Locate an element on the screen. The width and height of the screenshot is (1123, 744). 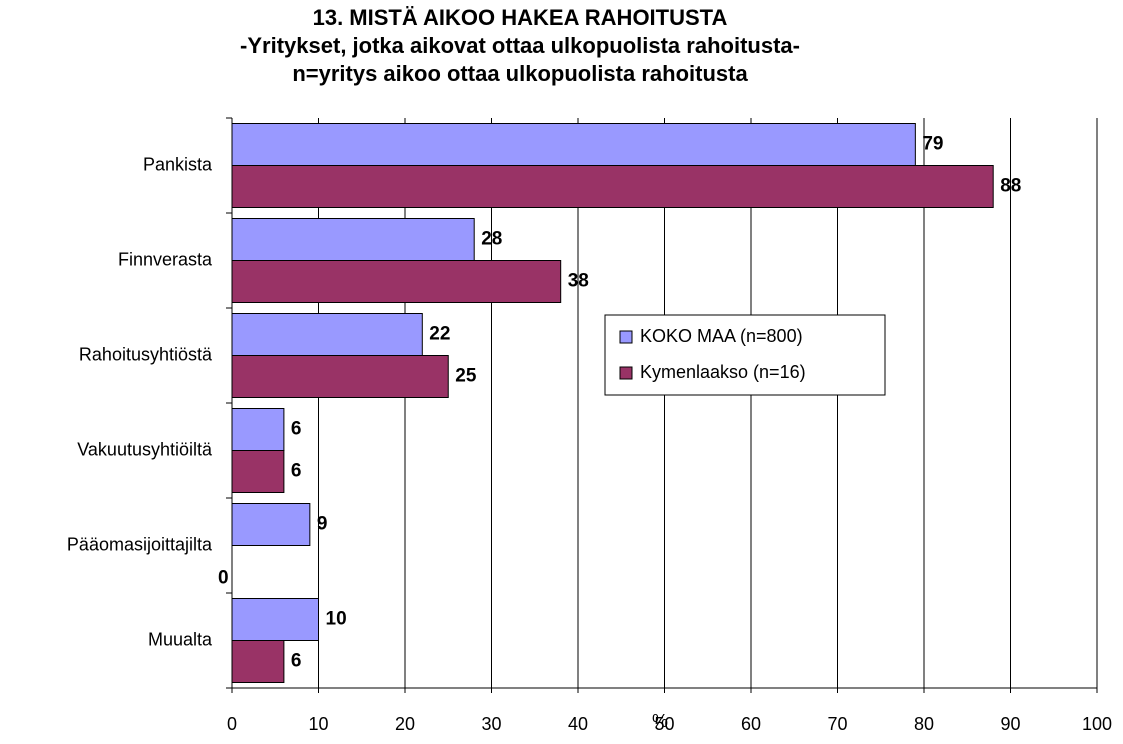
x-tick-label: 50 is located at coordinates (664, 724).